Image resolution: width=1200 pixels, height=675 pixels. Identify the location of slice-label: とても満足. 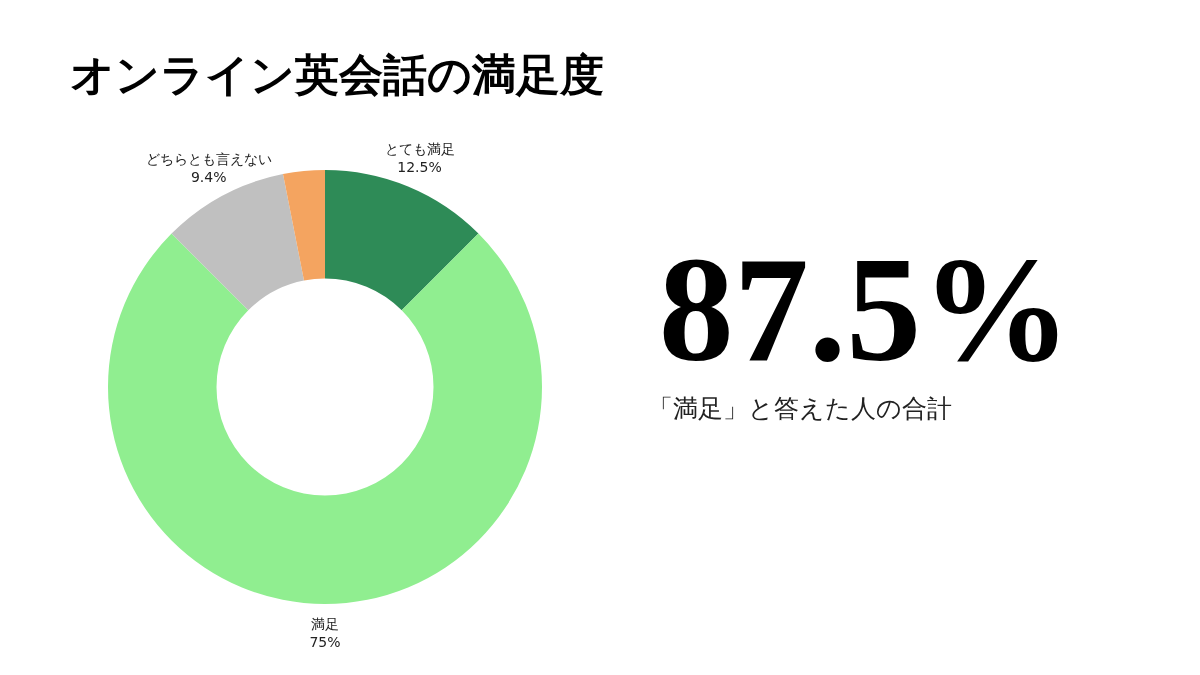
(419, 148).